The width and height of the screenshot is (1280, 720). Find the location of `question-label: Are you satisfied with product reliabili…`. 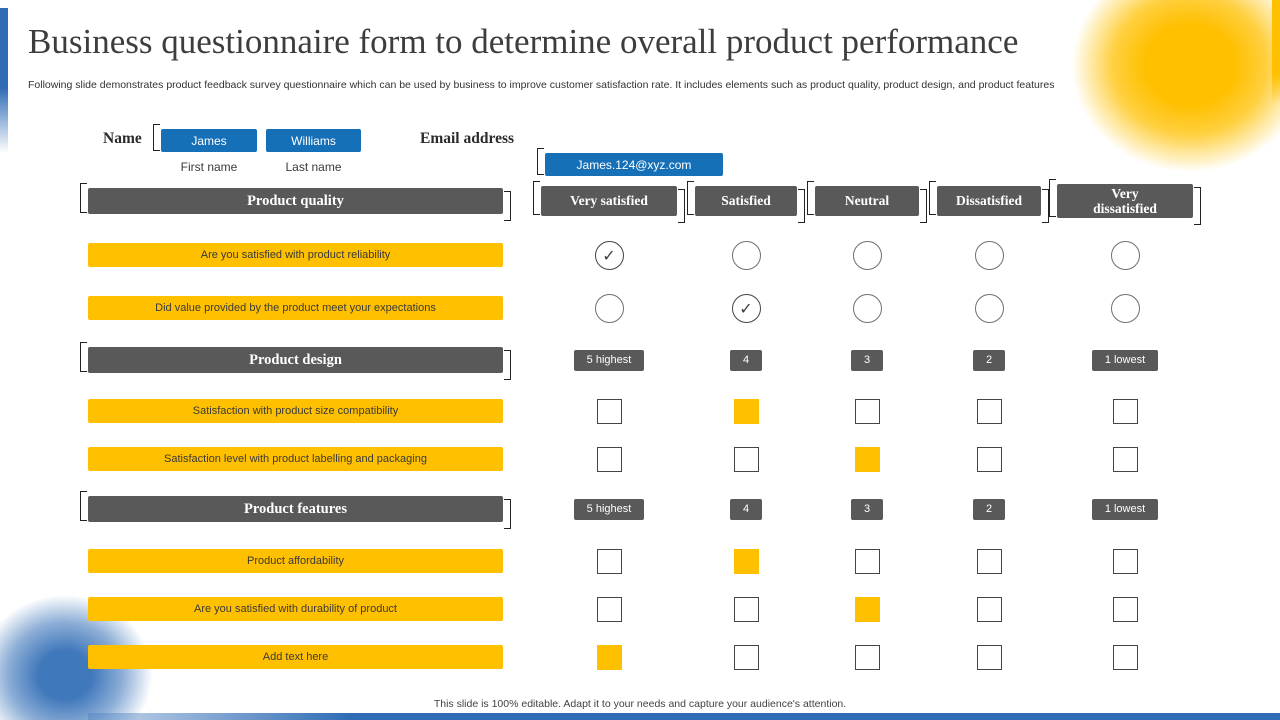

question-label: Are you satisfied with product reliabili… is located at coordinates (295, 255).